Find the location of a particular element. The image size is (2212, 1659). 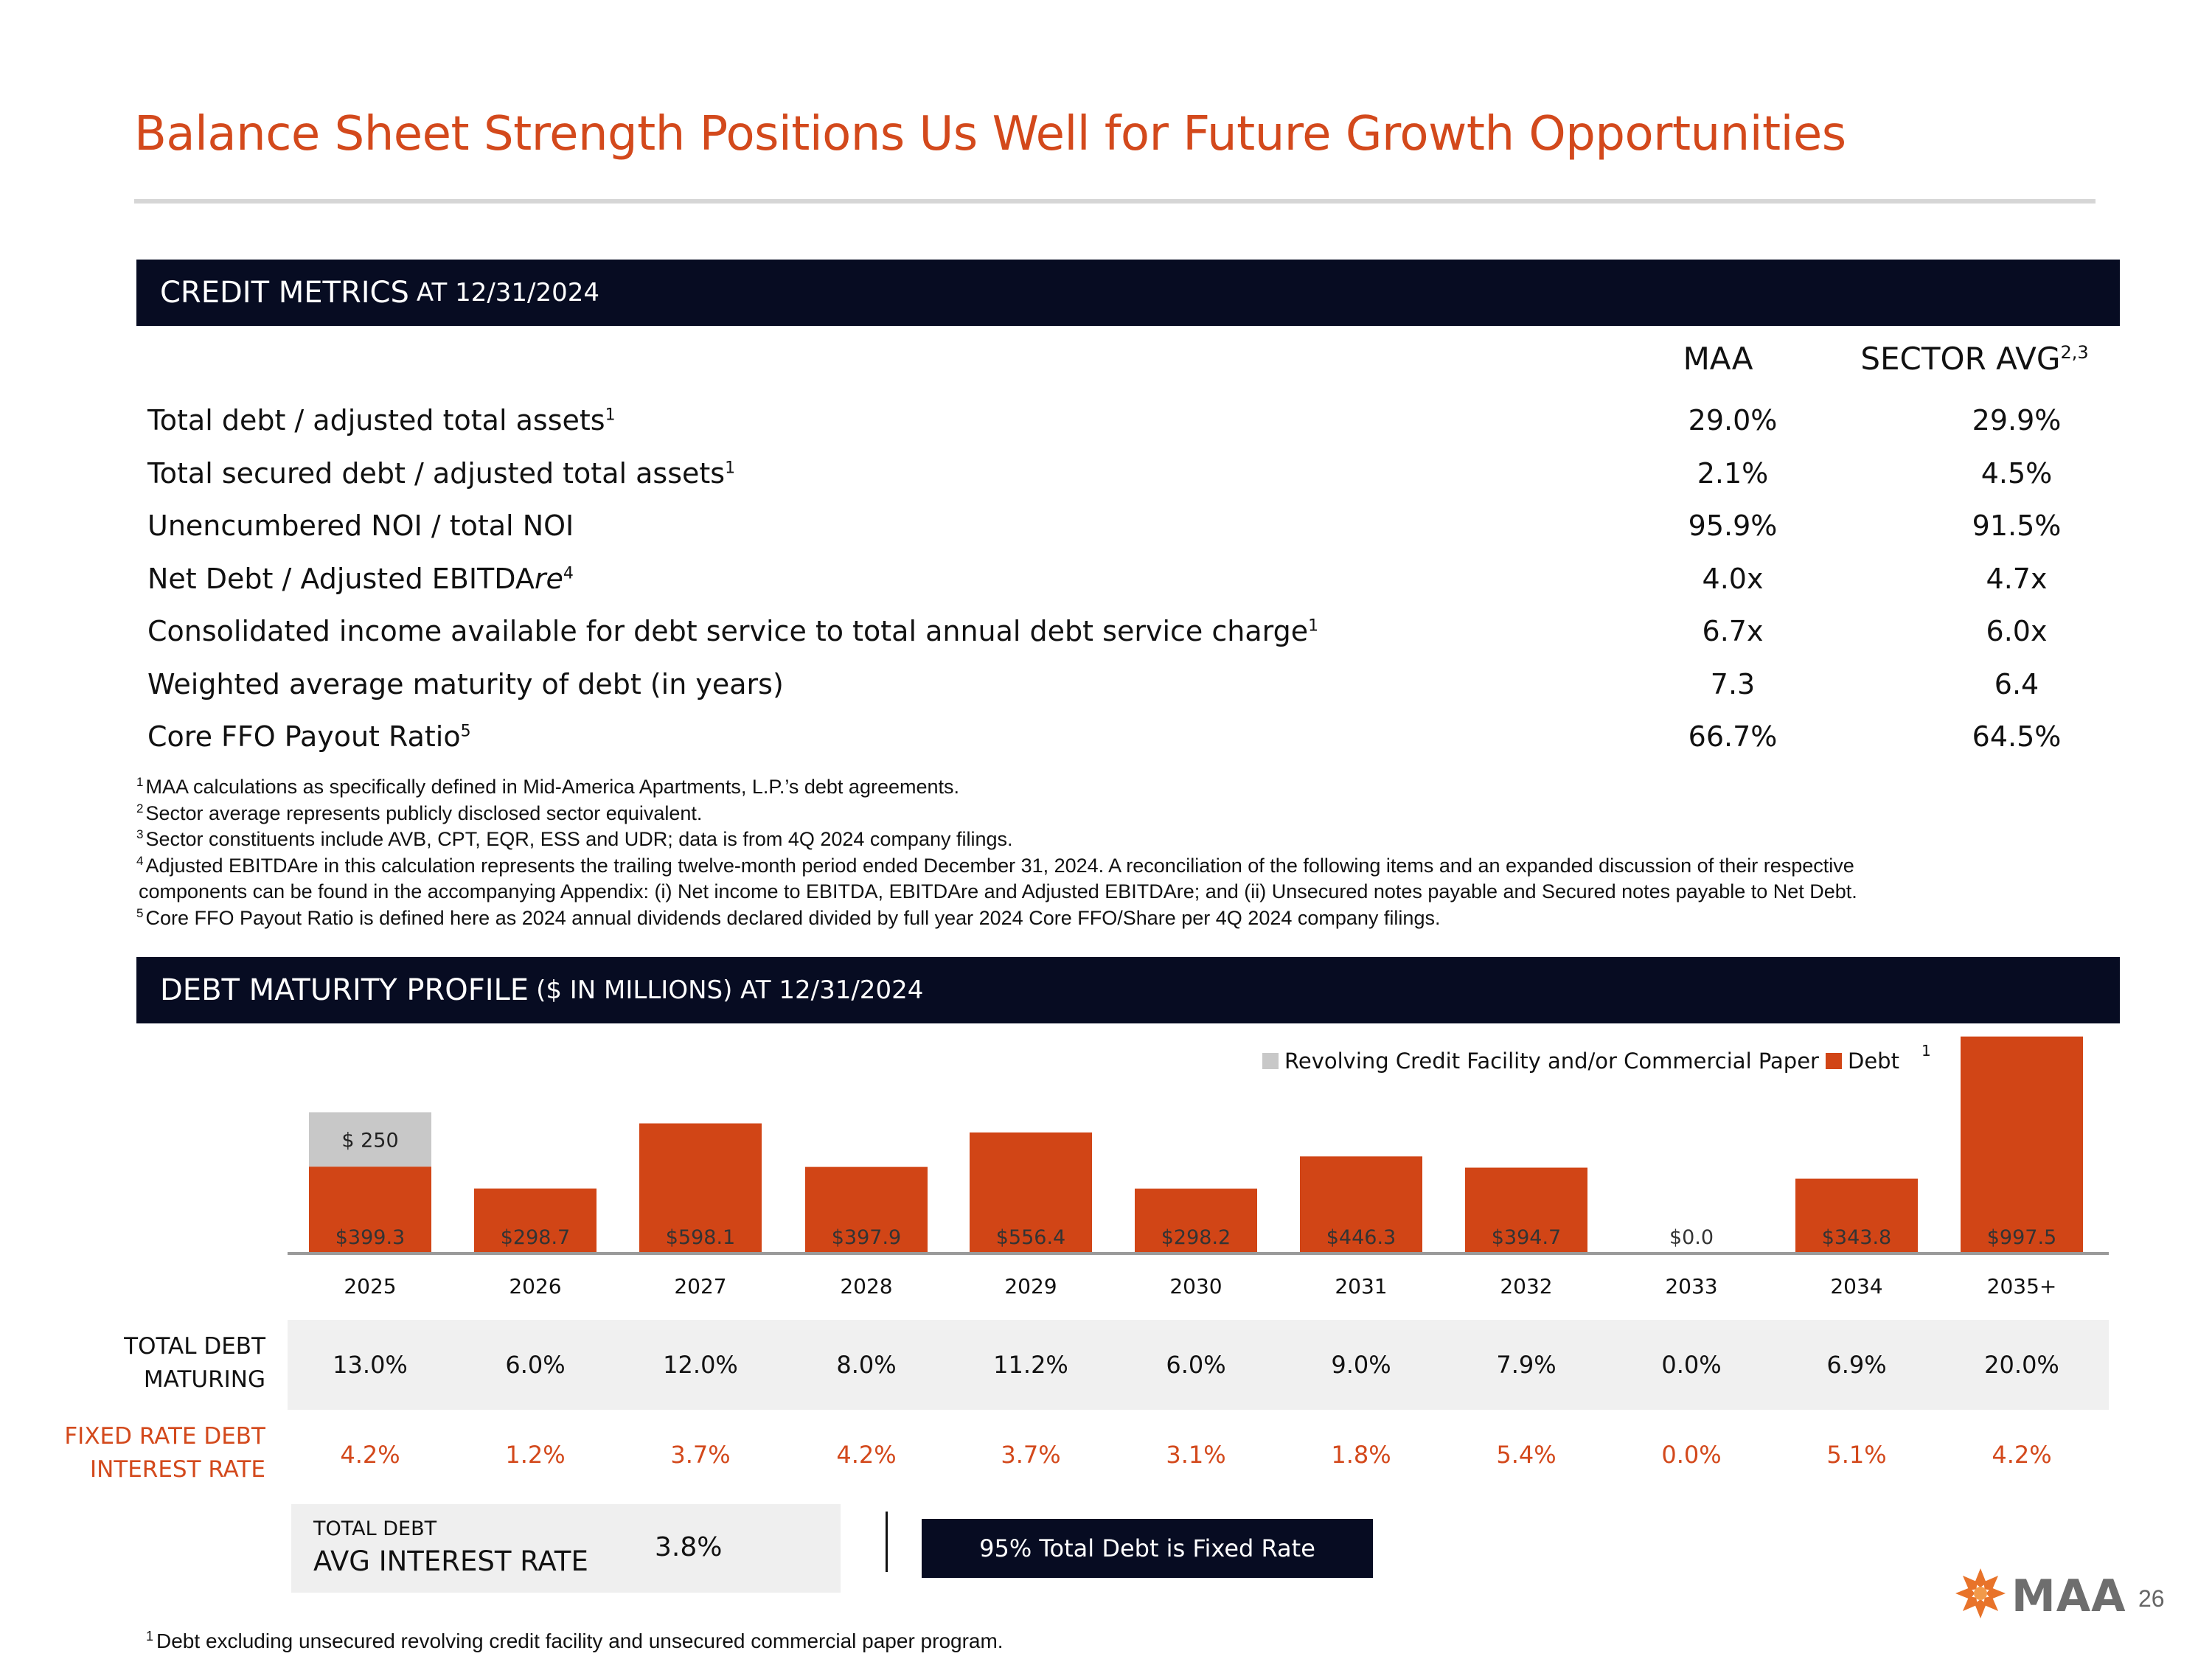

column-sector-avg: SECTOR AVG2,3 is located at coordinates (1974, 359).